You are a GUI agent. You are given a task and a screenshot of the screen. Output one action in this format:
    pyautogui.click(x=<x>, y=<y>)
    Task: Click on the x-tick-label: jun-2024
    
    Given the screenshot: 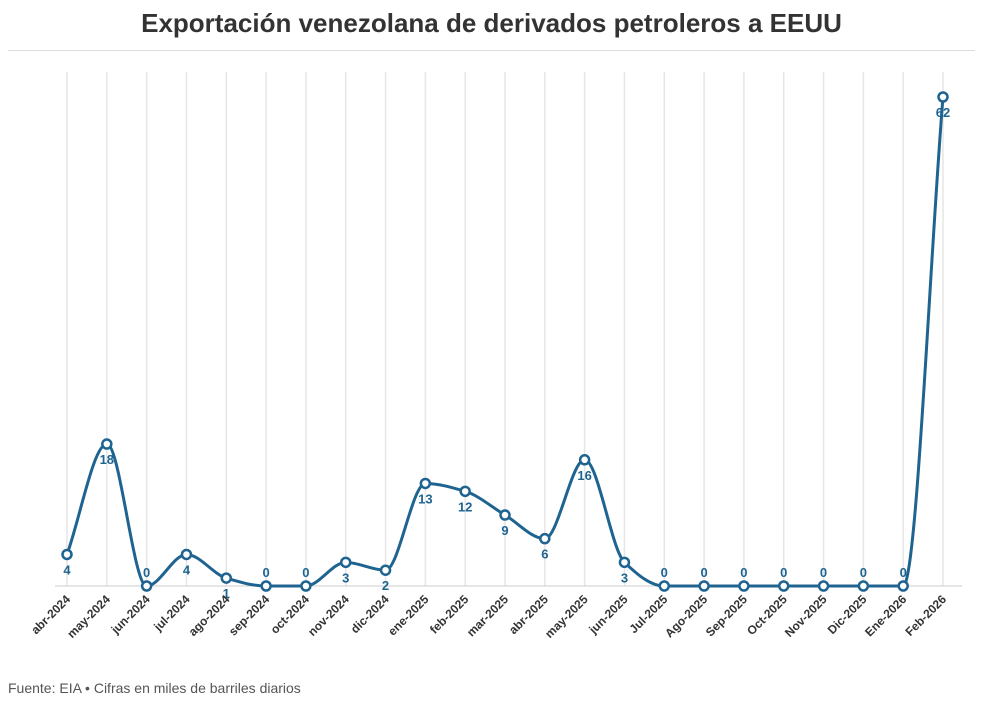 What is the action you would take?
    pyautogui.click(x=130, y=614)
    